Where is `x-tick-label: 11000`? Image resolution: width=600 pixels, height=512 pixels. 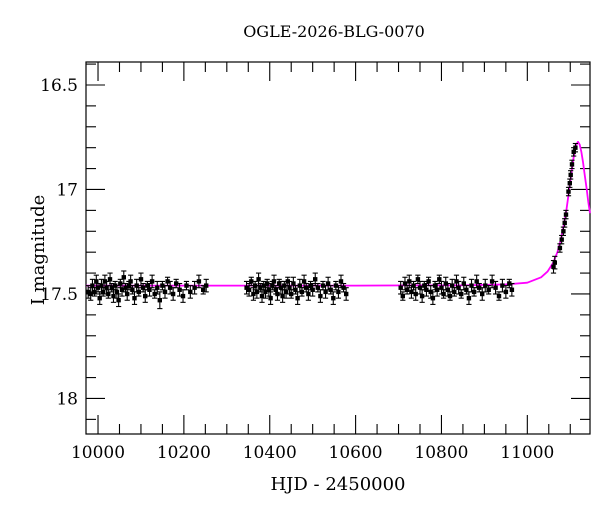 x-tick-label: 11000 is located at coordinates (527, 453).